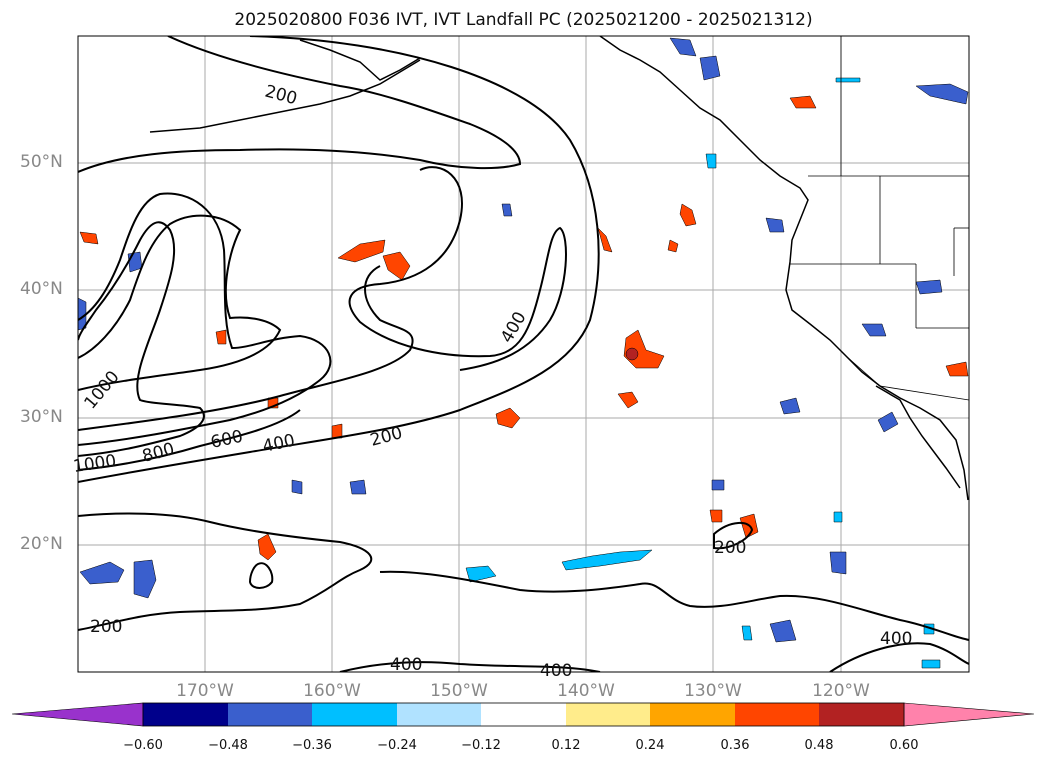  I want to click on lon-label: 140°W, so click(586, 691).